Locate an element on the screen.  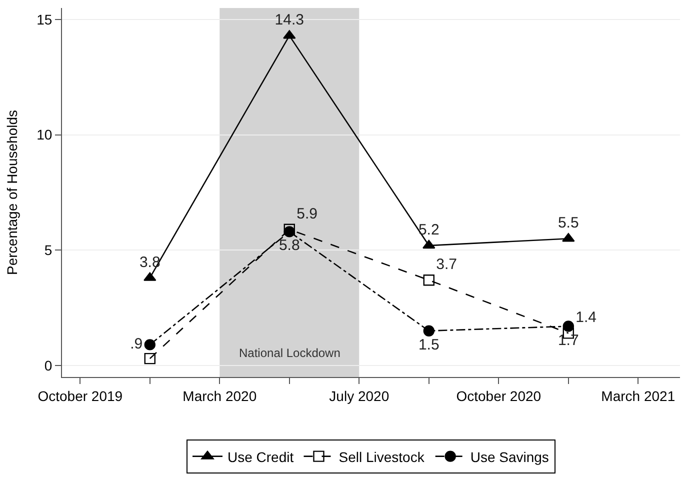
data-label: 1.7 is located at coordinates (568, 340).